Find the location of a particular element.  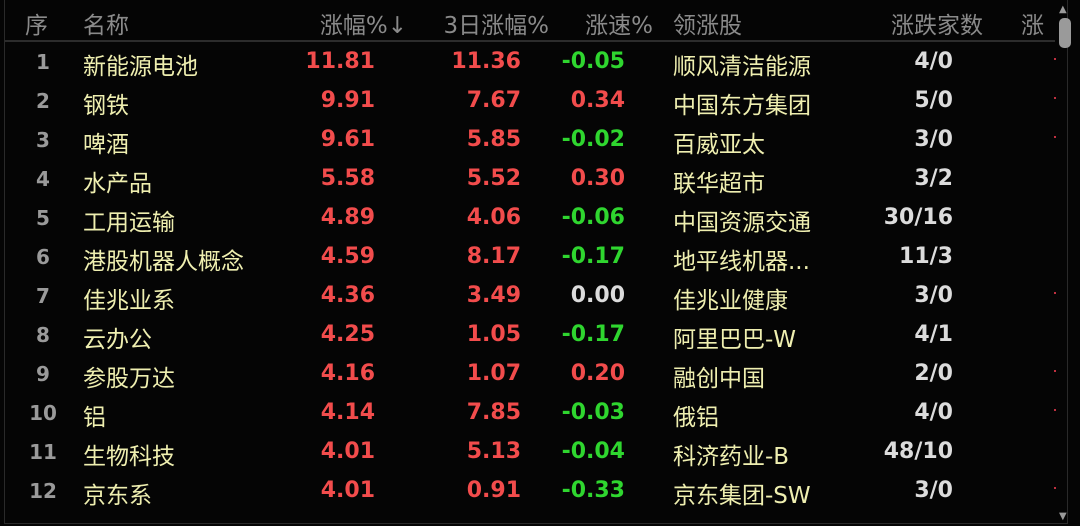

row-index: 9 is located at coordinates (43, 374).